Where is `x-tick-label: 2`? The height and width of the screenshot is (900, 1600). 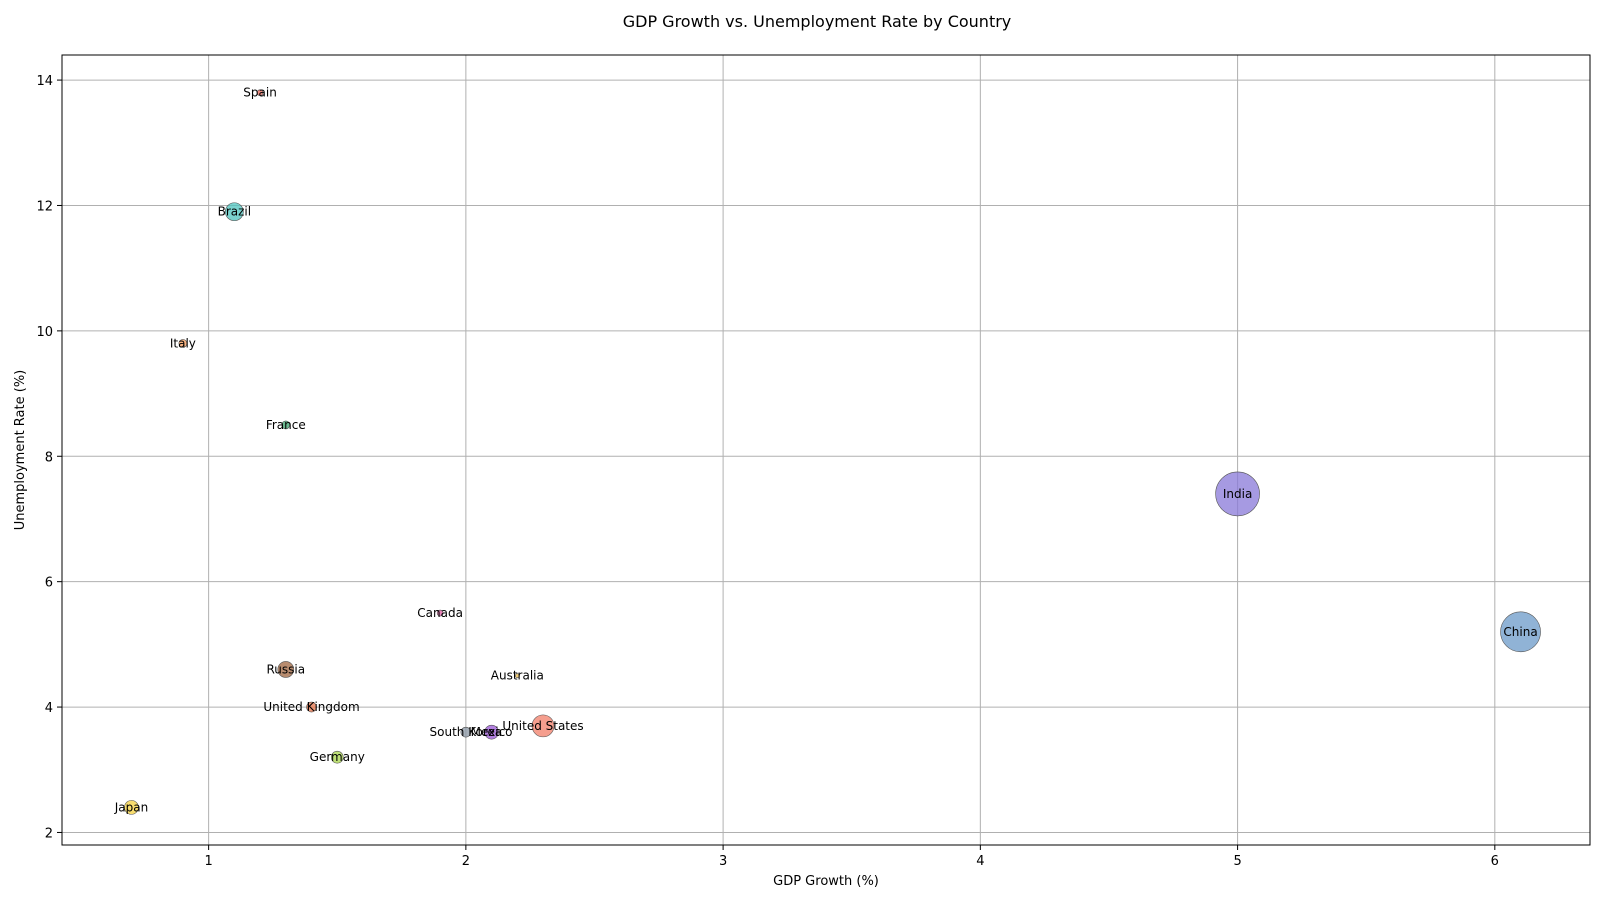
x-tick-label: 2 is located at coordinates (466, 861).